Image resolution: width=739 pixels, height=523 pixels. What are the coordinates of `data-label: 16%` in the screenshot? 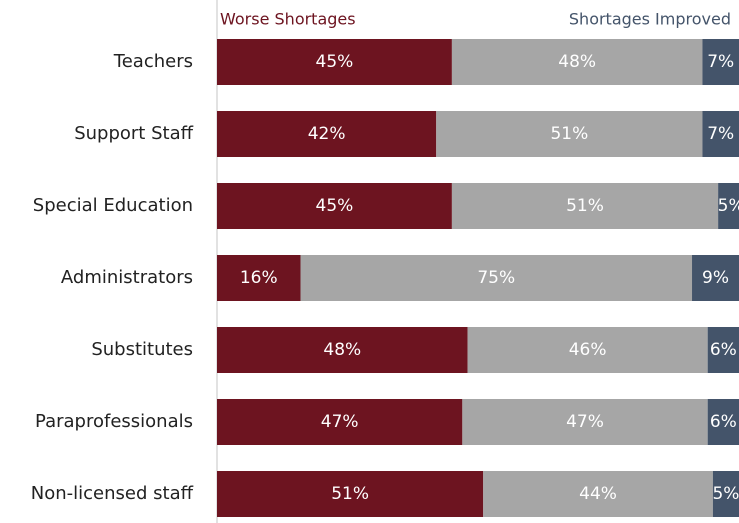 It's located at (259, 278).